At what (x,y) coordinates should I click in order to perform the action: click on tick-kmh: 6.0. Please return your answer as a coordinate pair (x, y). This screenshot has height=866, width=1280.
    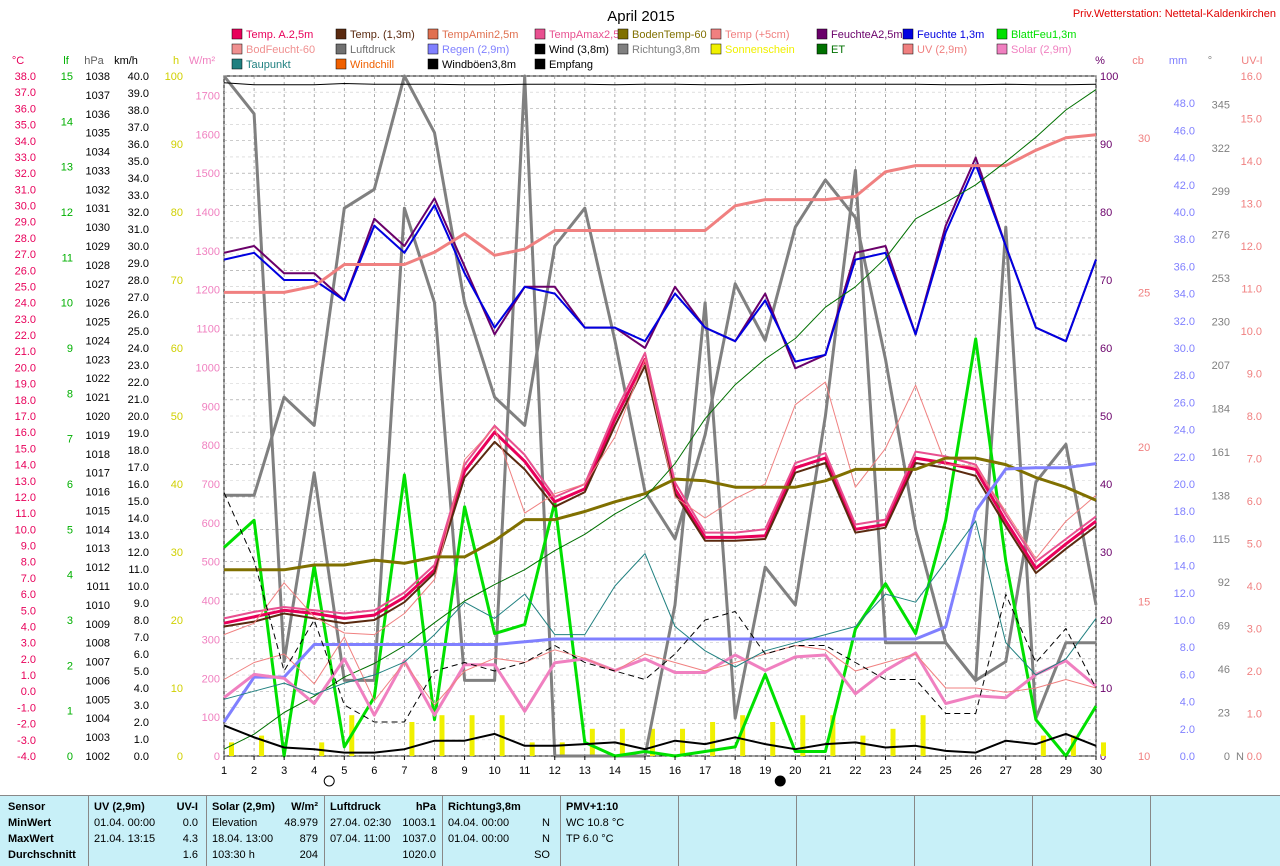
    Looking at the image, I should click on (141, 655).